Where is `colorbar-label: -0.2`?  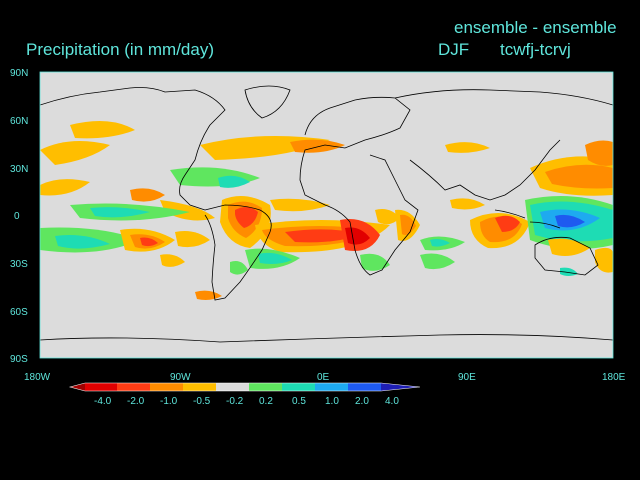 colorbar-label: -0.2 is located at coordinates (235, 401).